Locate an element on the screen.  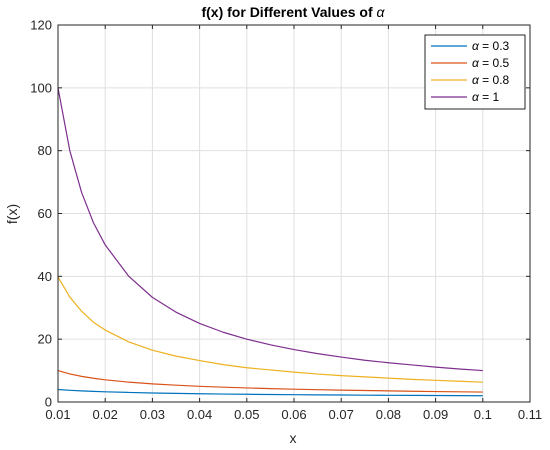
x-tick-label: 0.03 is located at coordinates (152, 414).